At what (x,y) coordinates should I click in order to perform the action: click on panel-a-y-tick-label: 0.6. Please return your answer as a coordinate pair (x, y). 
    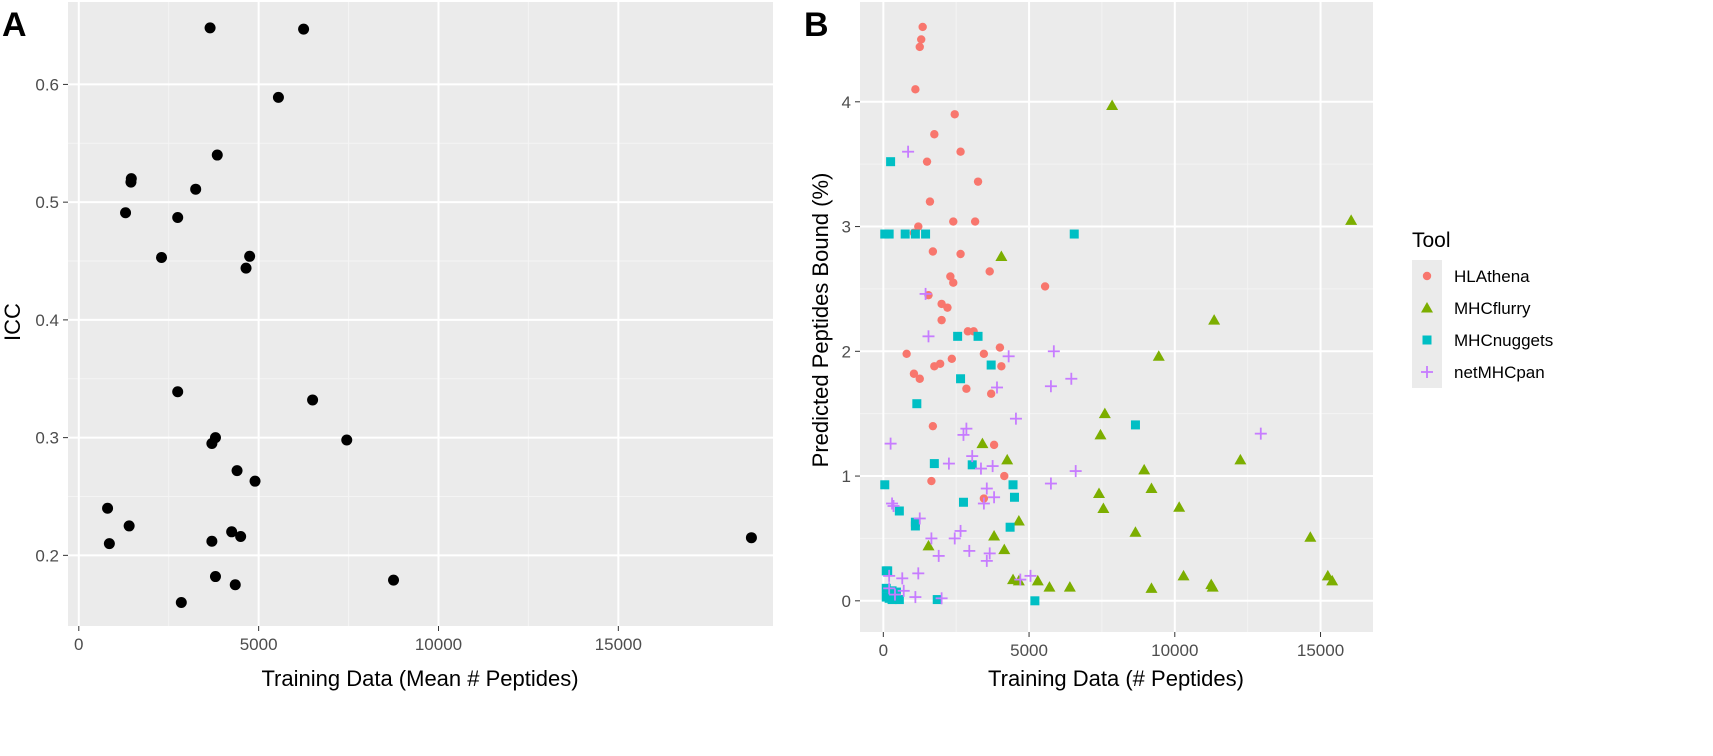
    Looking at the image, I should click on (47, 84).